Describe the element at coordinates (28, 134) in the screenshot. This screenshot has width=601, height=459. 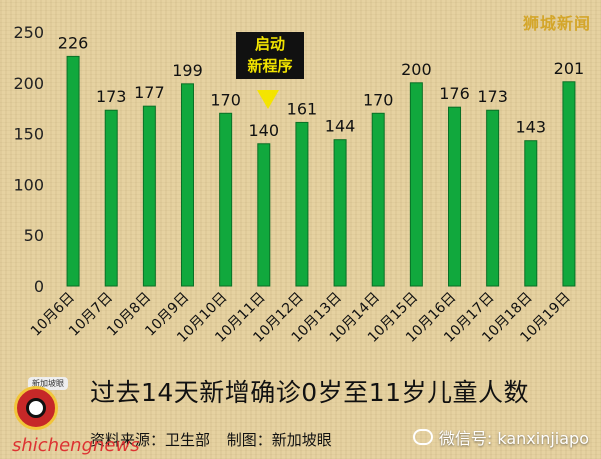
I see `y-tick-label: 150` at that location.